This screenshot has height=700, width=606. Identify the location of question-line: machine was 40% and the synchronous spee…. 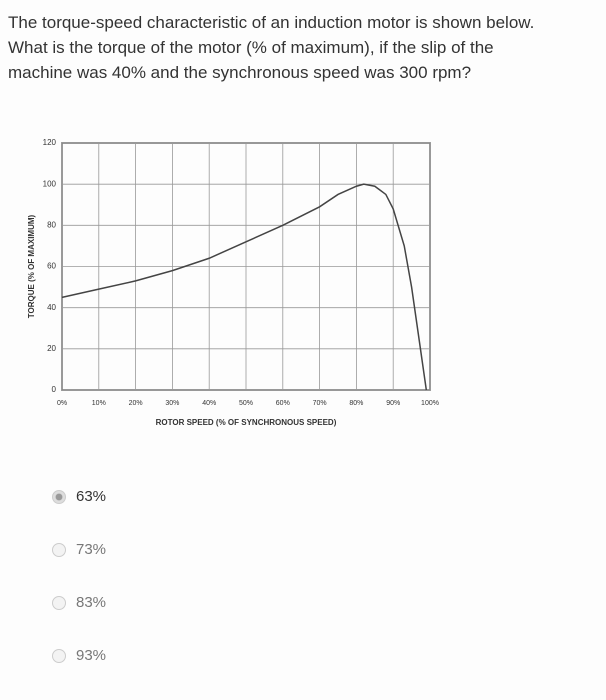
(240, 72).